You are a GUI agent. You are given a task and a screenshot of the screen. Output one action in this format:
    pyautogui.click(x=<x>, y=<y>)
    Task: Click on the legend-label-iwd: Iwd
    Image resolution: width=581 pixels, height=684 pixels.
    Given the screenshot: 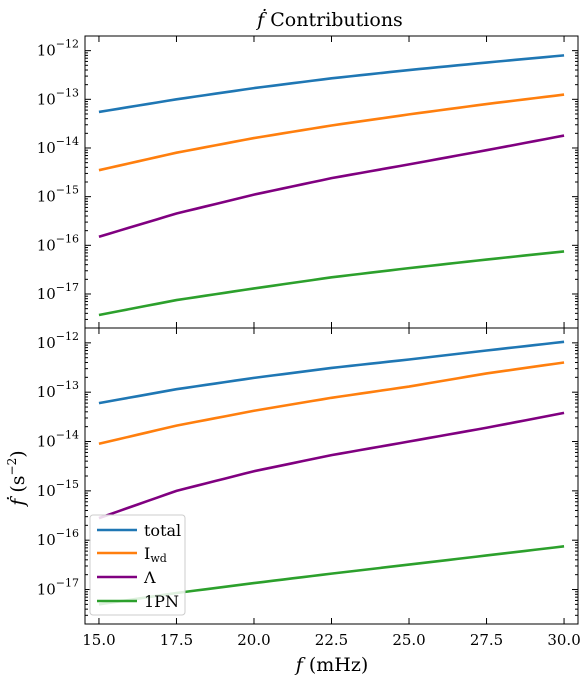 What is the action you would take?
    pyautogui.click(x=155, y=554)
    